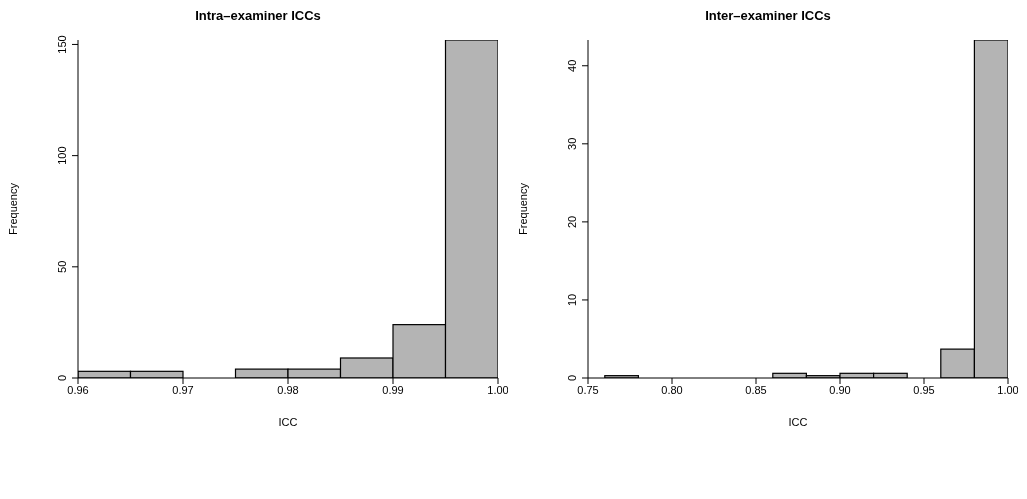 Image resolution: width=1027 pixels, height=499 pixels. Describe the element at coordinates (572, 221) in the screenshot. I see `y-tick-label: 20` at that location.